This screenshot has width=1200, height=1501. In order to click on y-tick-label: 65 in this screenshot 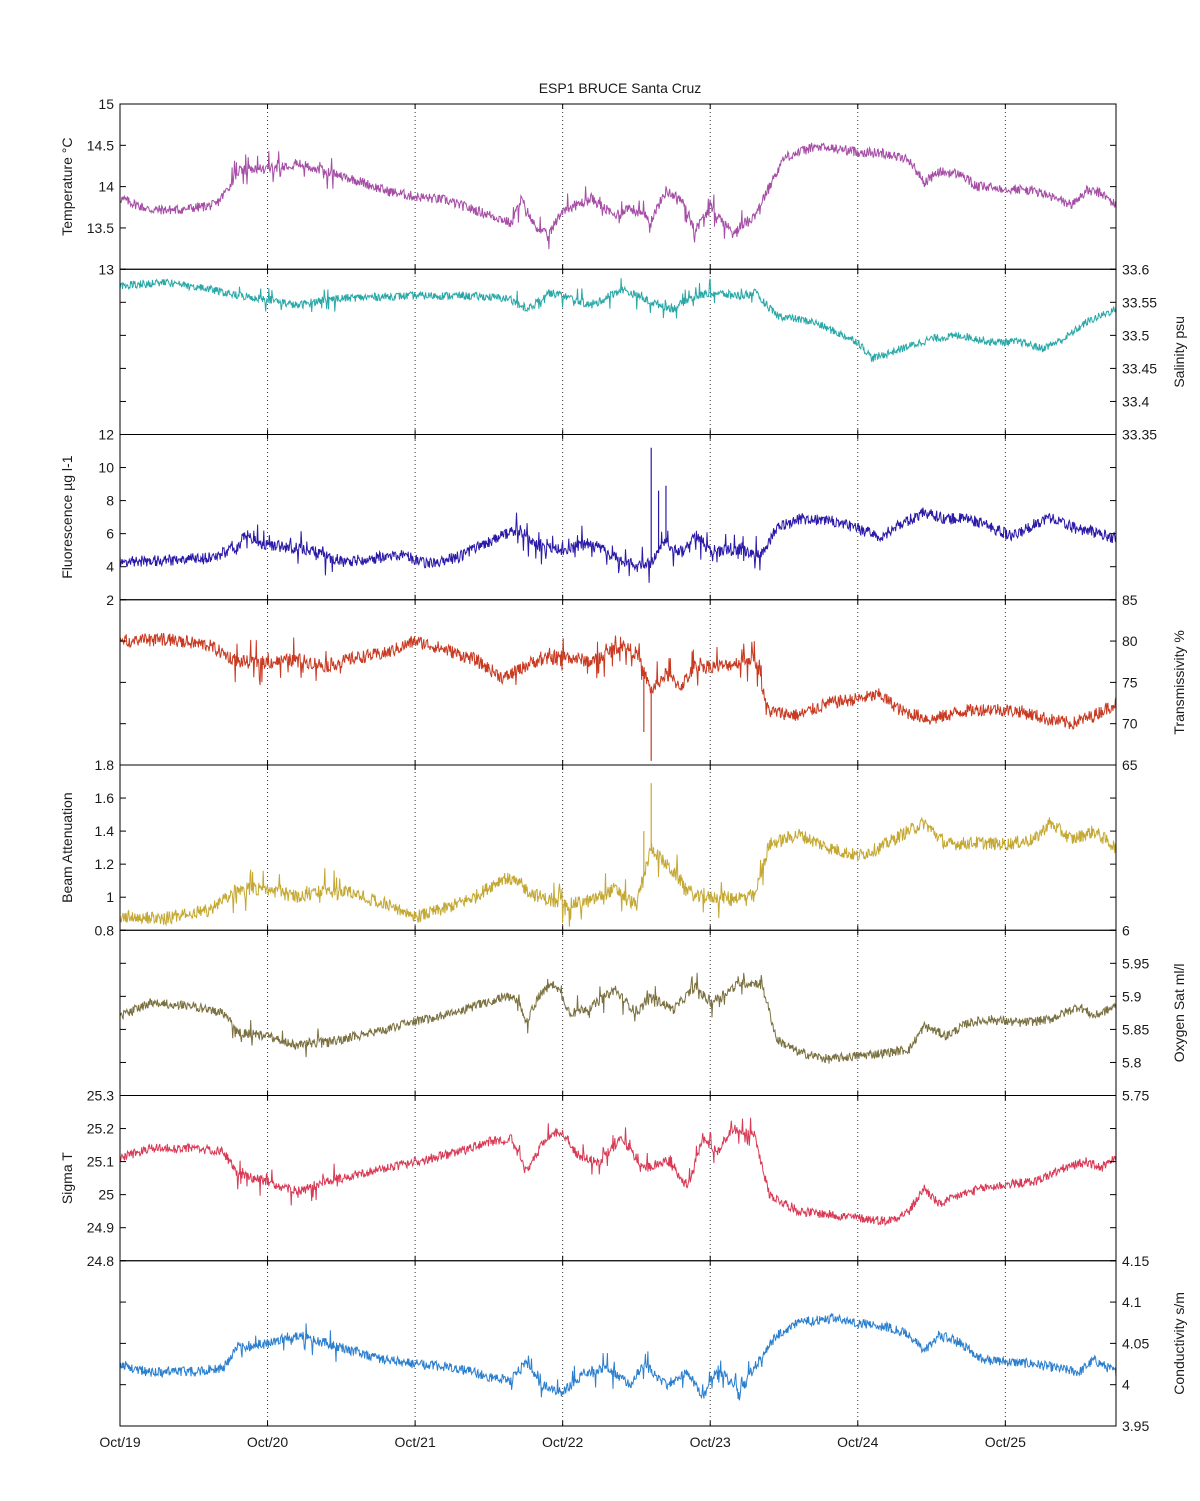, I will do `click(1130, 765)`.